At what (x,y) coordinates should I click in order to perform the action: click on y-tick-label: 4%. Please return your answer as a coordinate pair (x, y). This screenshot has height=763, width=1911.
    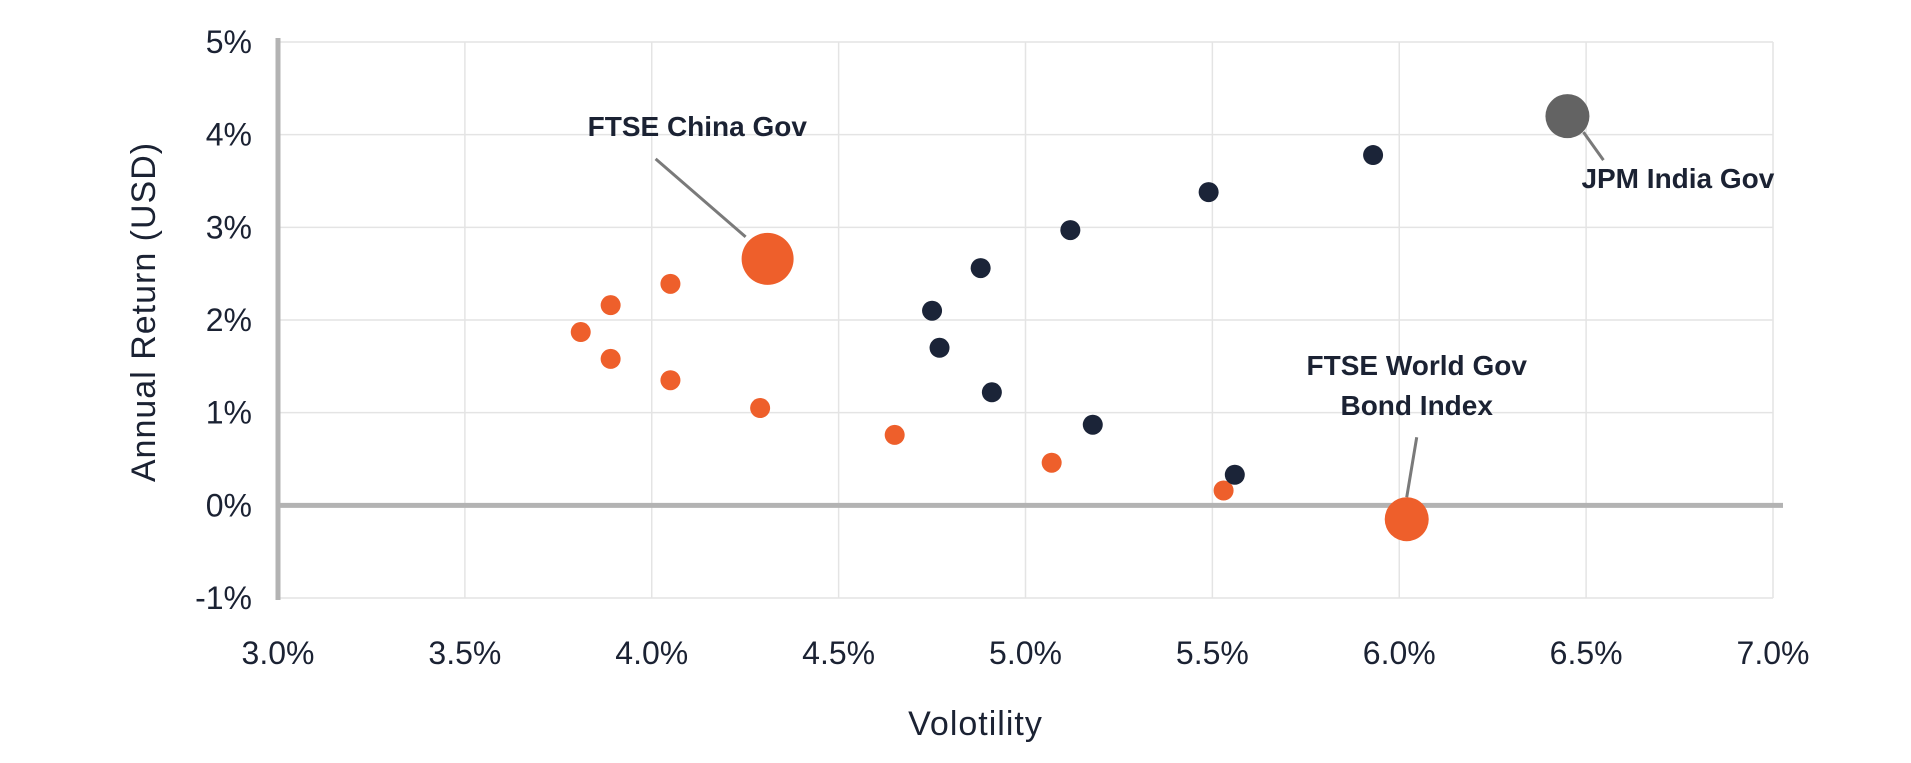
    Looking at the image, I should click on (229, 135).